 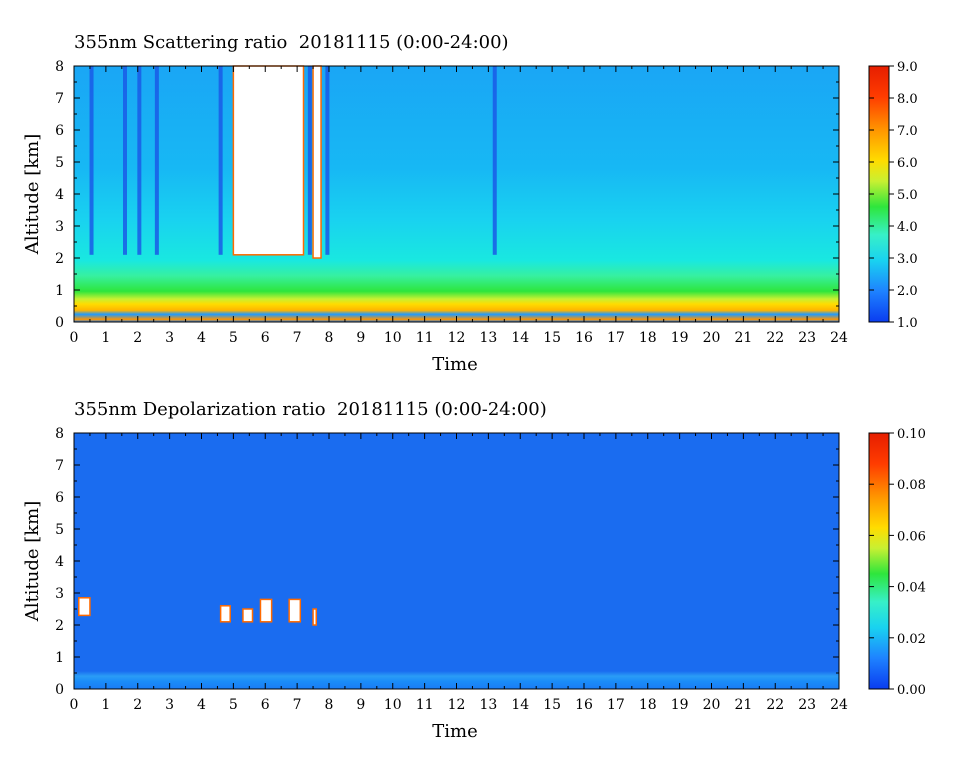 I want to click on colorbar-tick-label: 0.06, so click(x=911, y=536).